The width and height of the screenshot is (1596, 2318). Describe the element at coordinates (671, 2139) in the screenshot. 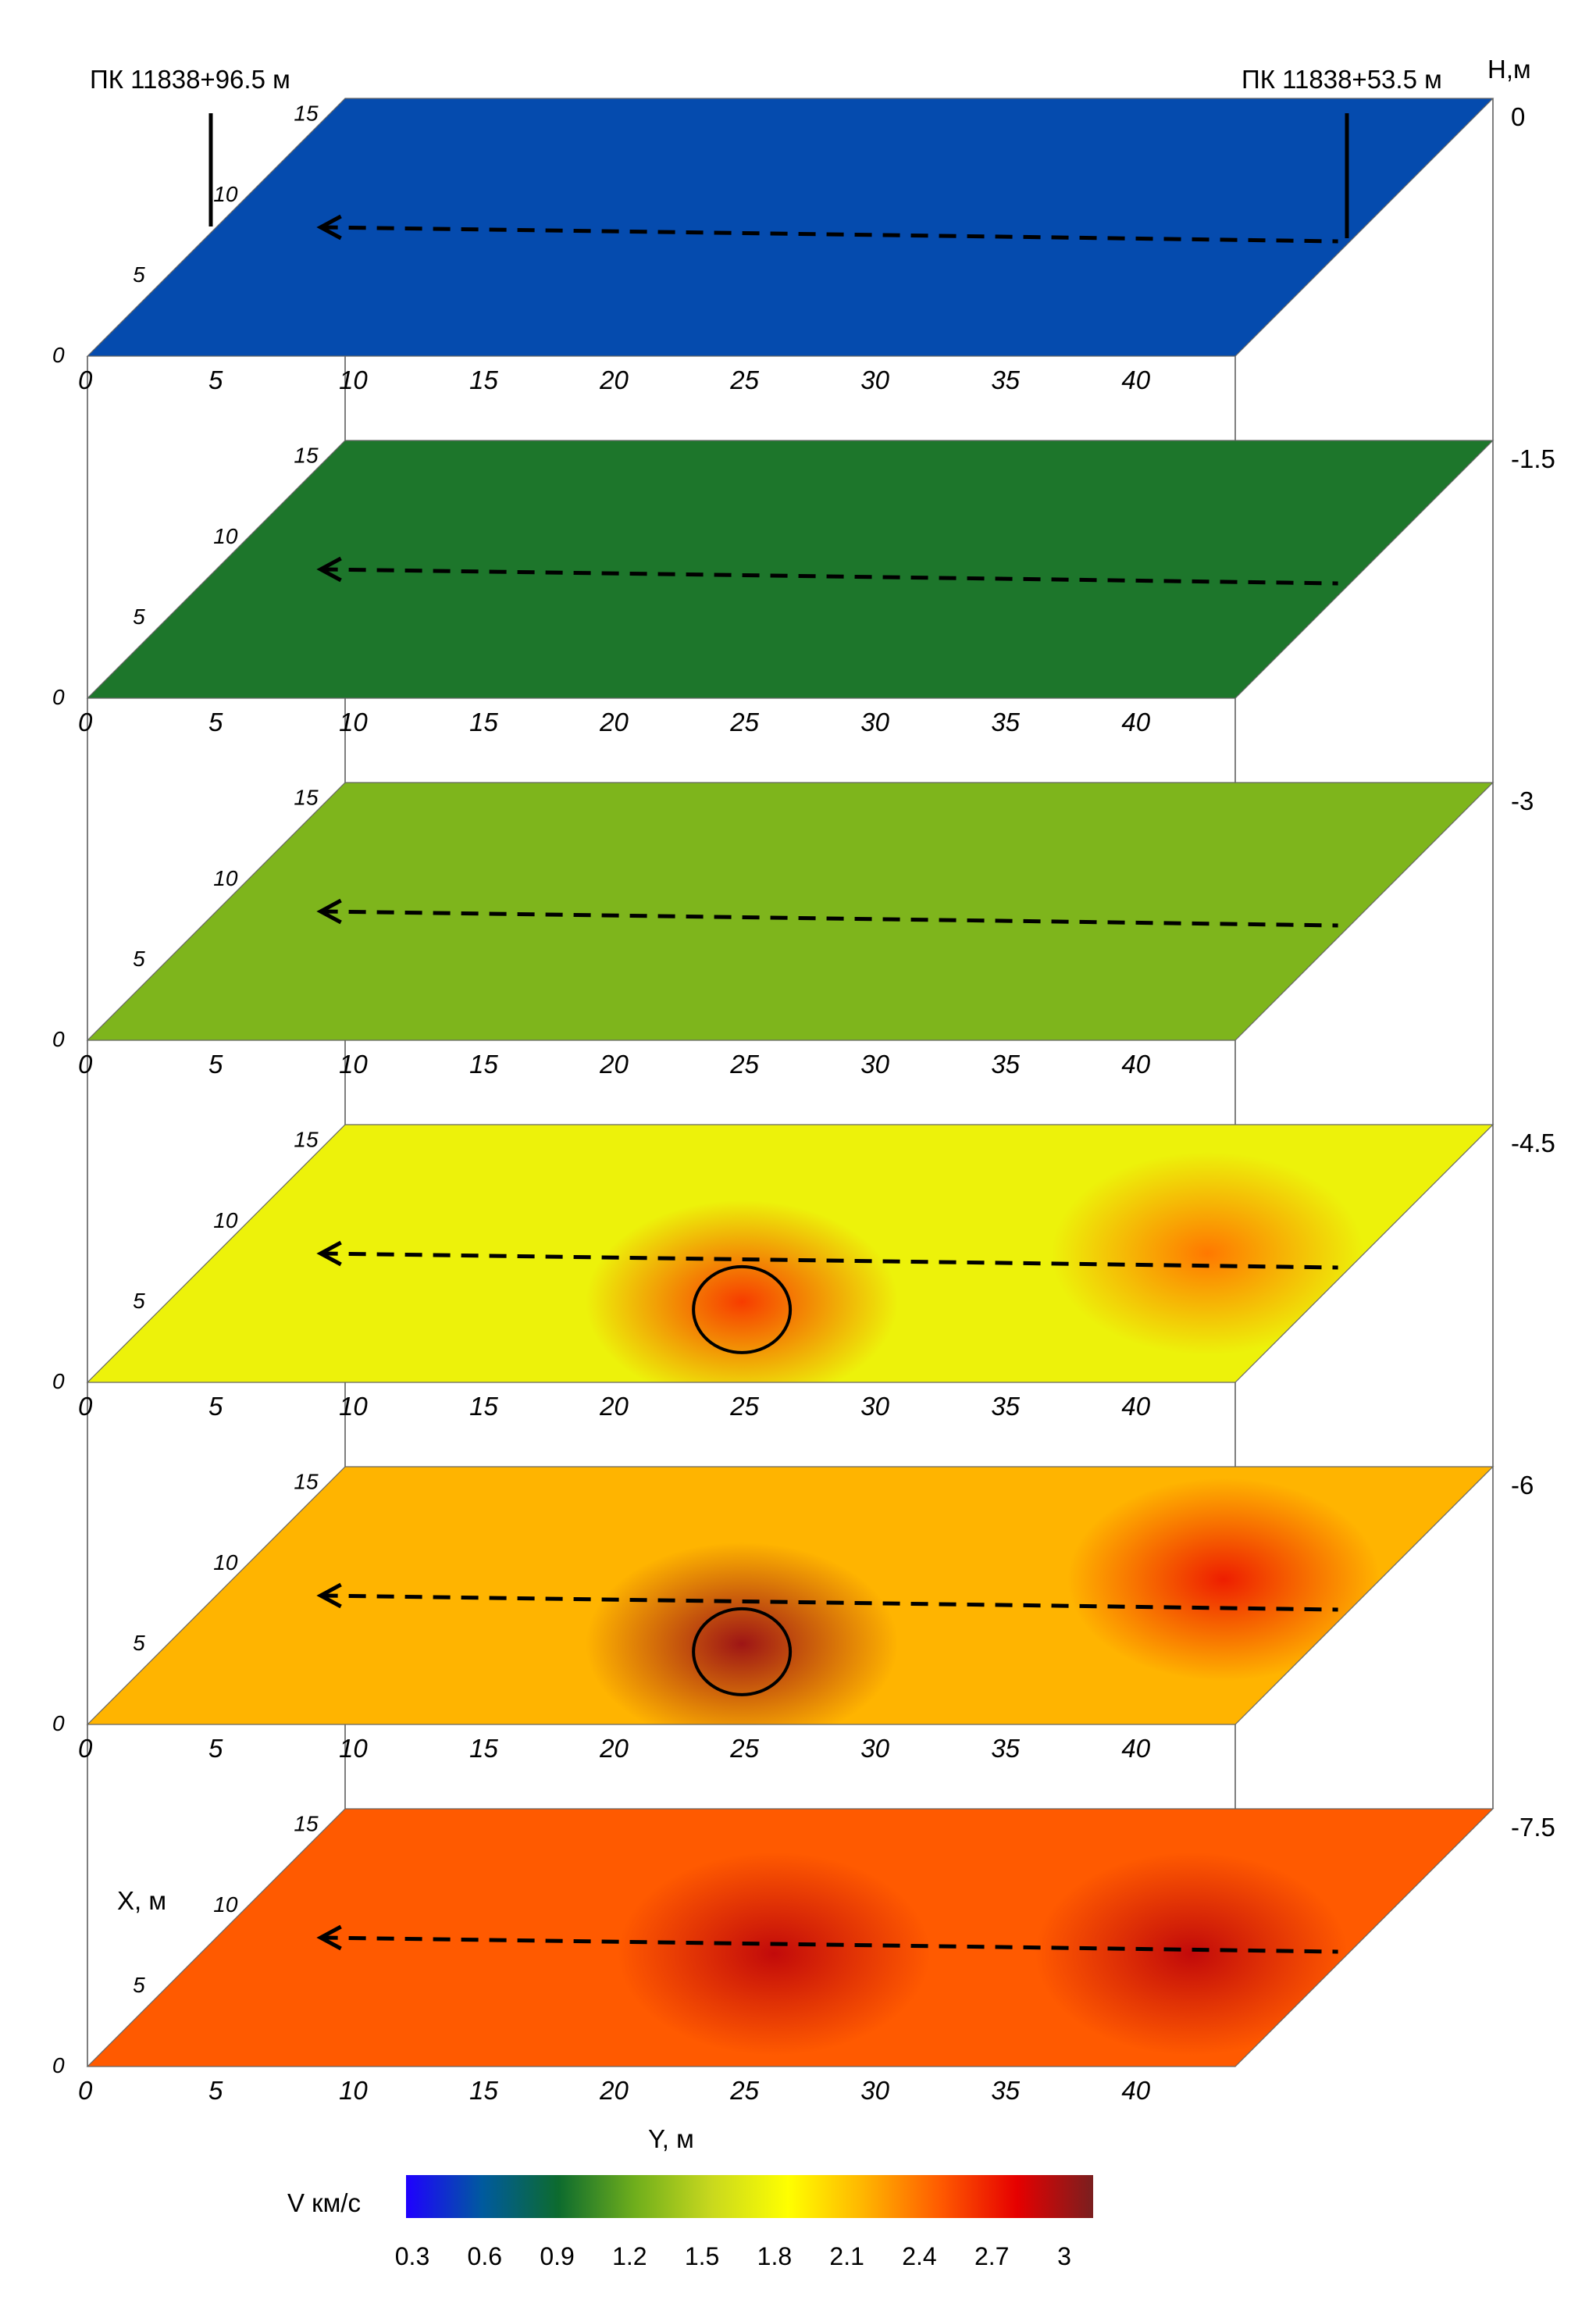

I see `x-axis-label: Y, м` at that location.